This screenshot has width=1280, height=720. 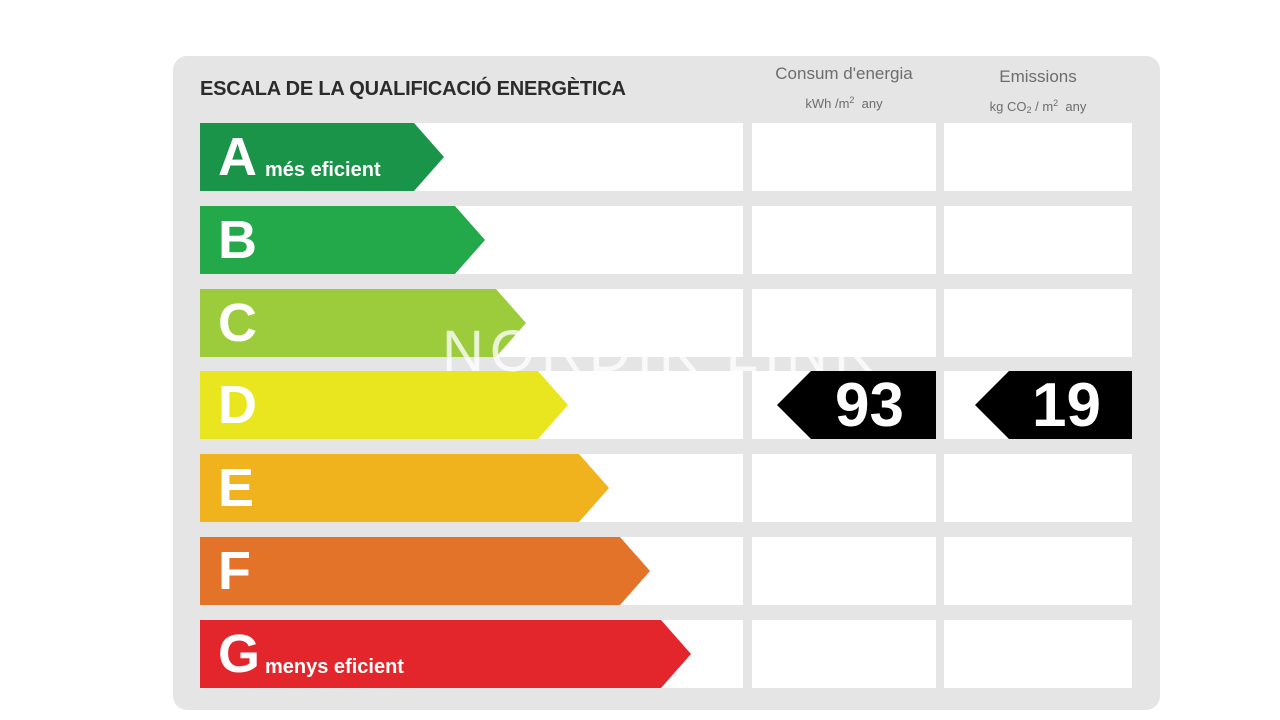 I want to click on rating-arrow-f: F, so click(x=425, y=571).